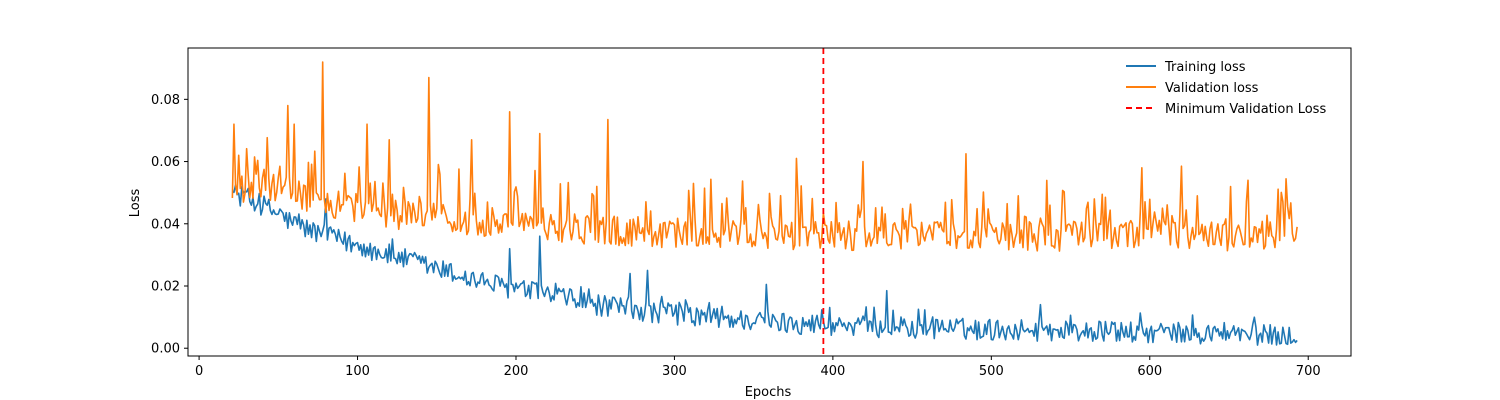  I want to click on legend-label-min-val: Minimum Validation Loss, so click(1245, 109).